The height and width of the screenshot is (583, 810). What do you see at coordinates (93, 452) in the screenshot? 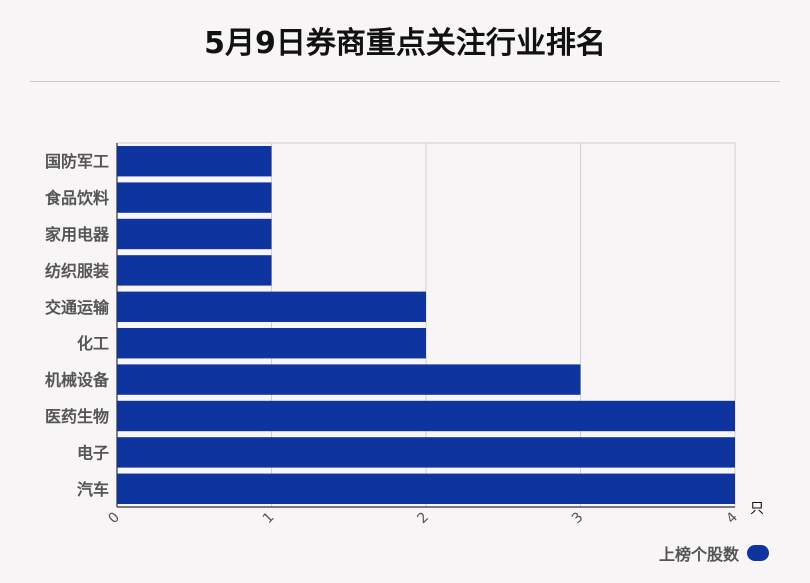
I see `category-label: 电子` at bounding box center [93, 452].